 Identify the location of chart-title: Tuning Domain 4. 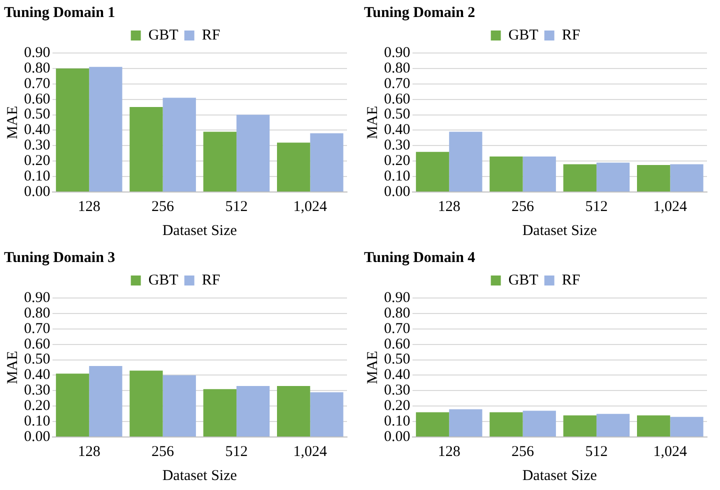
(420, 258).